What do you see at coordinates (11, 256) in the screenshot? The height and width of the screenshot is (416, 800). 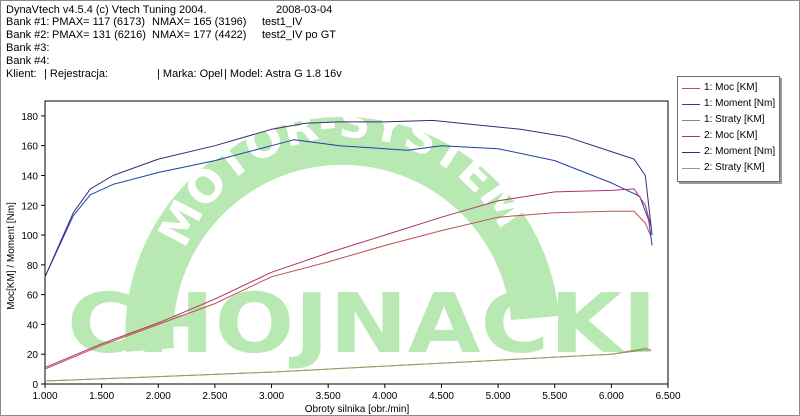 I see `y-axis-label: Moc[KM] / Moment [Nm]` at bounding box center [11, 256].